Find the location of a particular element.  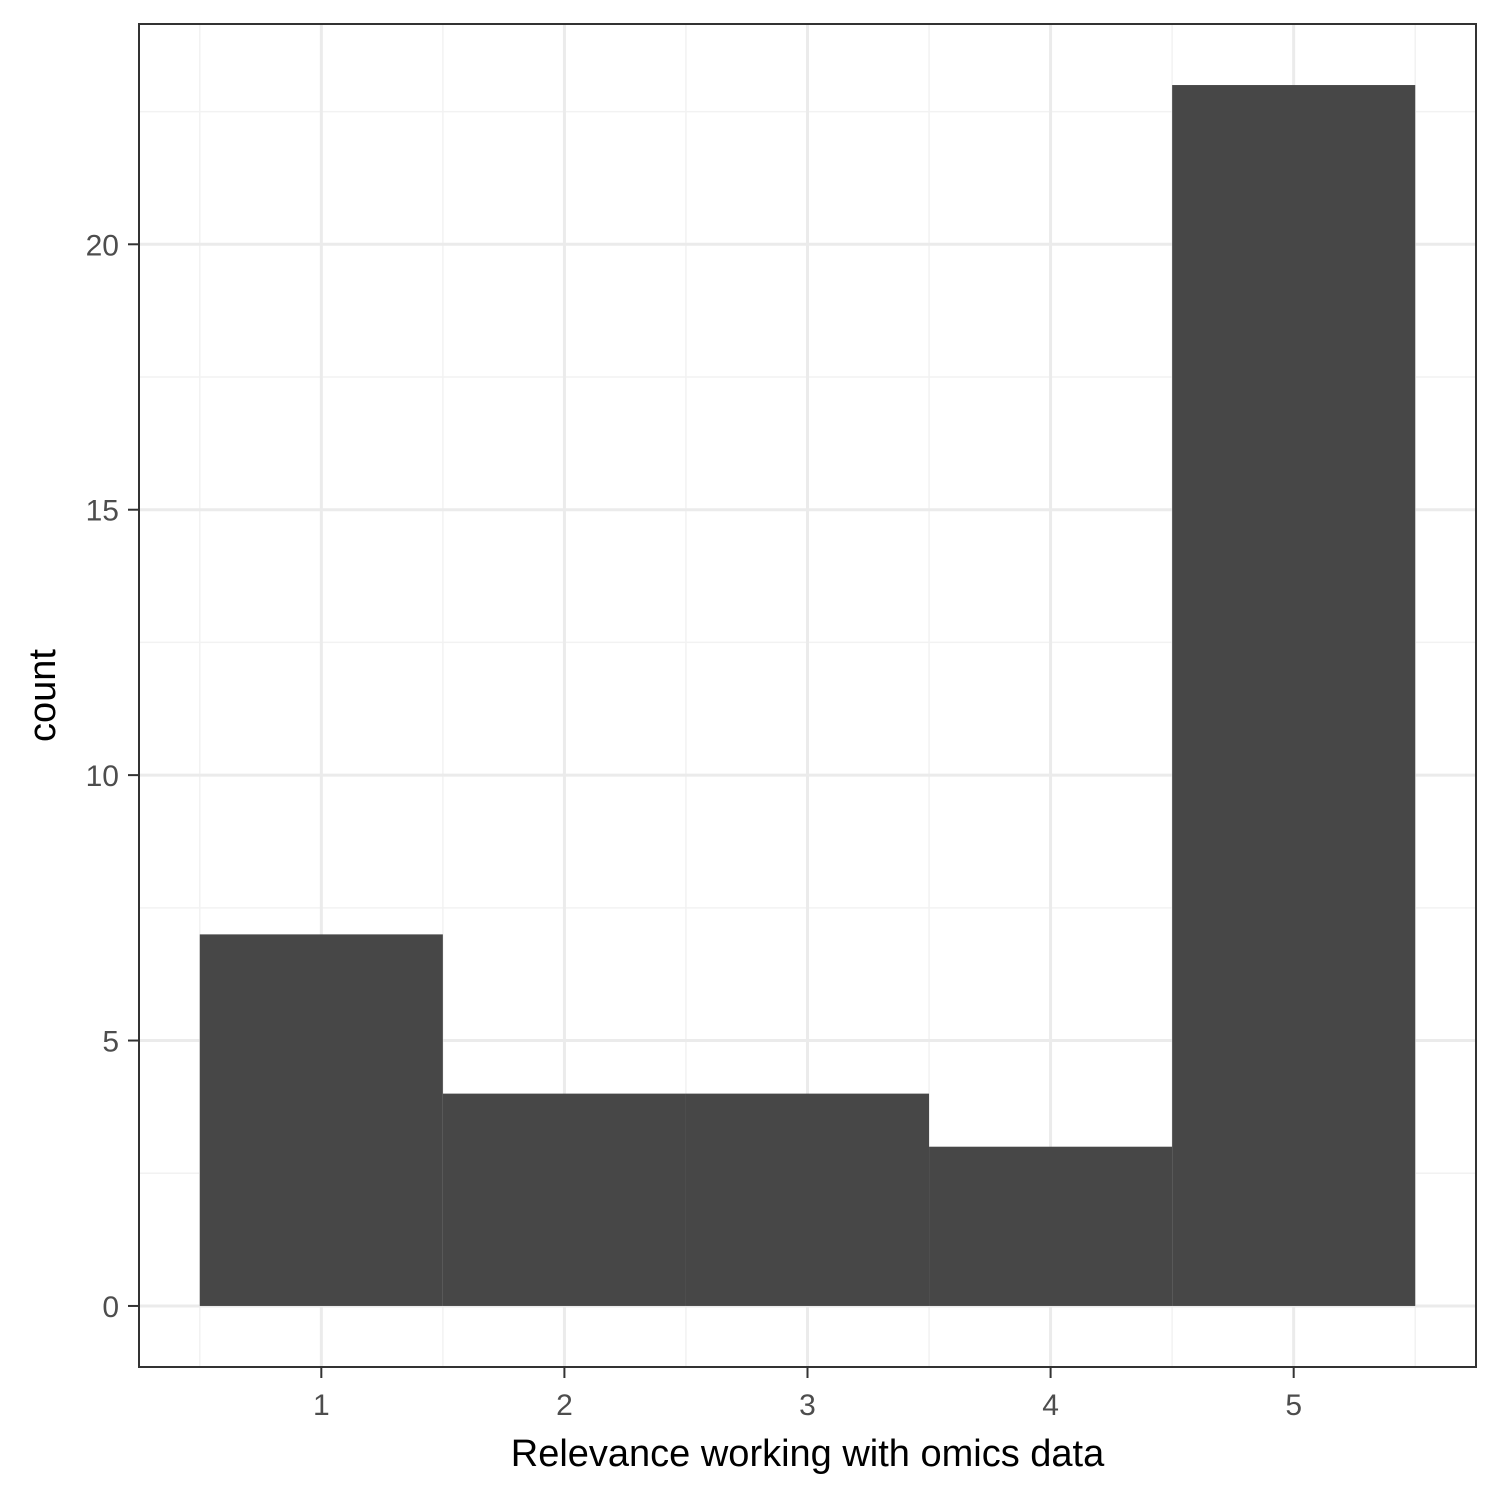

y-tick-label: 0 is located at coordinates (110, 1307).